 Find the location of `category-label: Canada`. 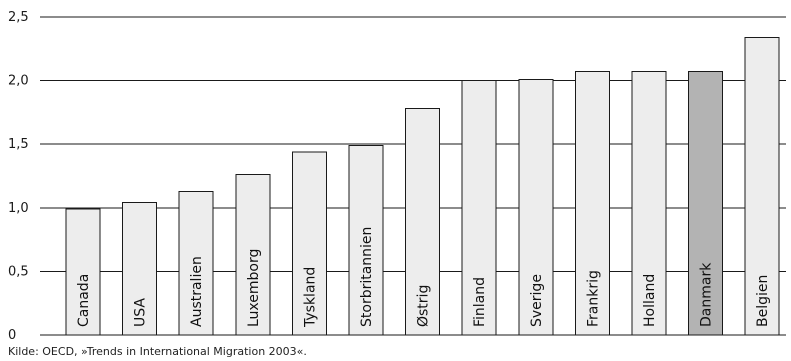

category-label: Canada is located at coordinates (84, 300).